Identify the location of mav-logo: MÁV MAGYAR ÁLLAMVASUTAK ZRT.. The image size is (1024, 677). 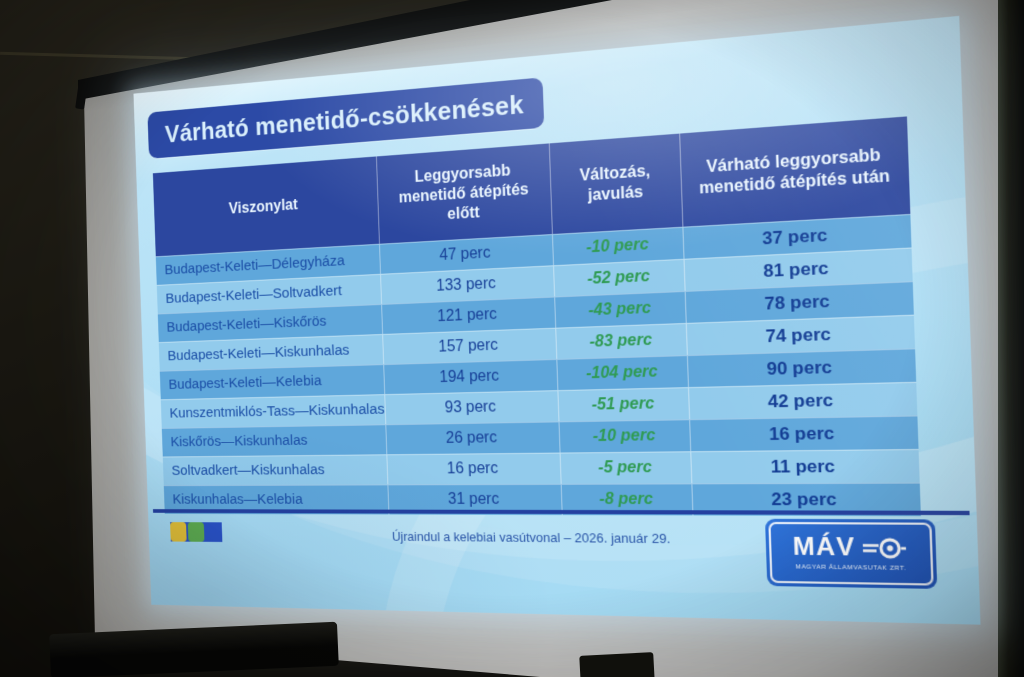
(851, 553).